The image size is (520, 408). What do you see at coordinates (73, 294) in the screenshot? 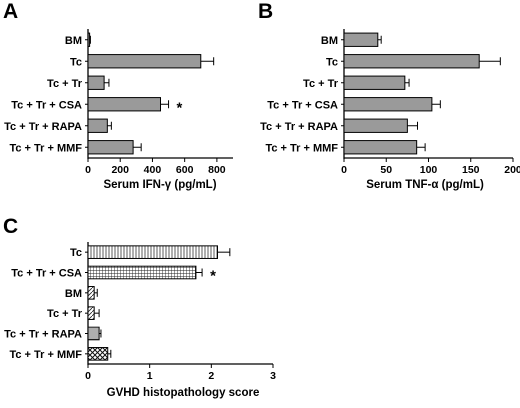
I see `category-label-c-bm: BM` at bounding box center [73, 294].